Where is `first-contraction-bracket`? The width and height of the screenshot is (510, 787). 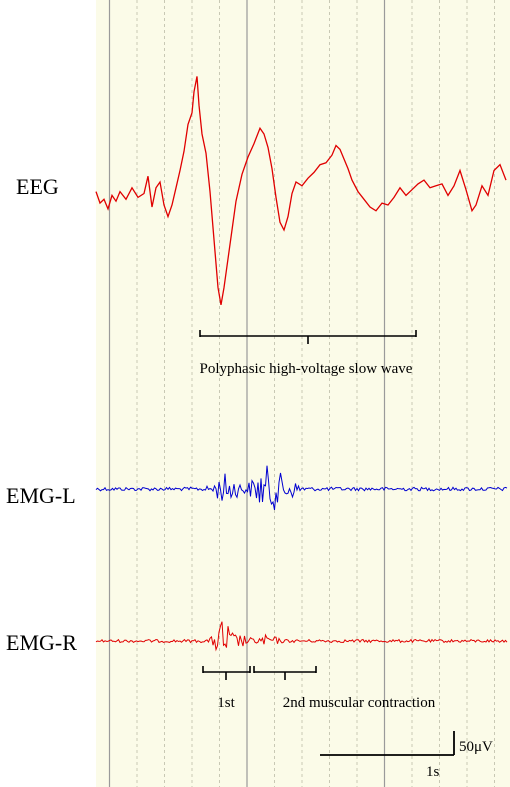
first-contraction-bracket is located at coordinates (226, 673).